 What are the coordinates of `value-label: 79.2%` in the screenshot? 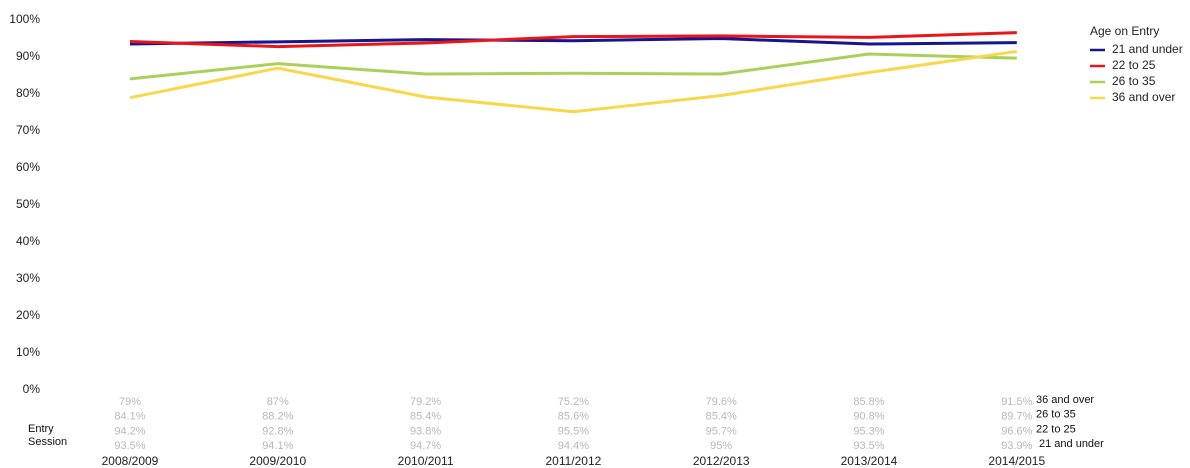 It's located at (425, 402).